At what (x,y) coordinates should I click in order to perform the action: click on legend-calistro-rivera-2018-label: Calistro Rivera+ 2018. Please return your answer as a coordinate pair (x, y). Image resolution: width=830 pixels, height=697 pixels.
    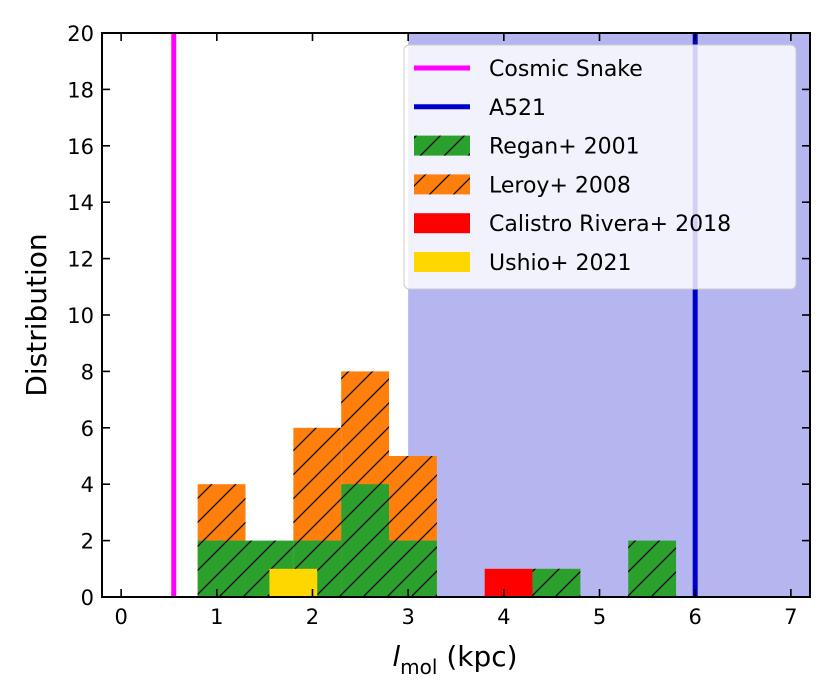
    Looking at the image, I should click on (610, 224).